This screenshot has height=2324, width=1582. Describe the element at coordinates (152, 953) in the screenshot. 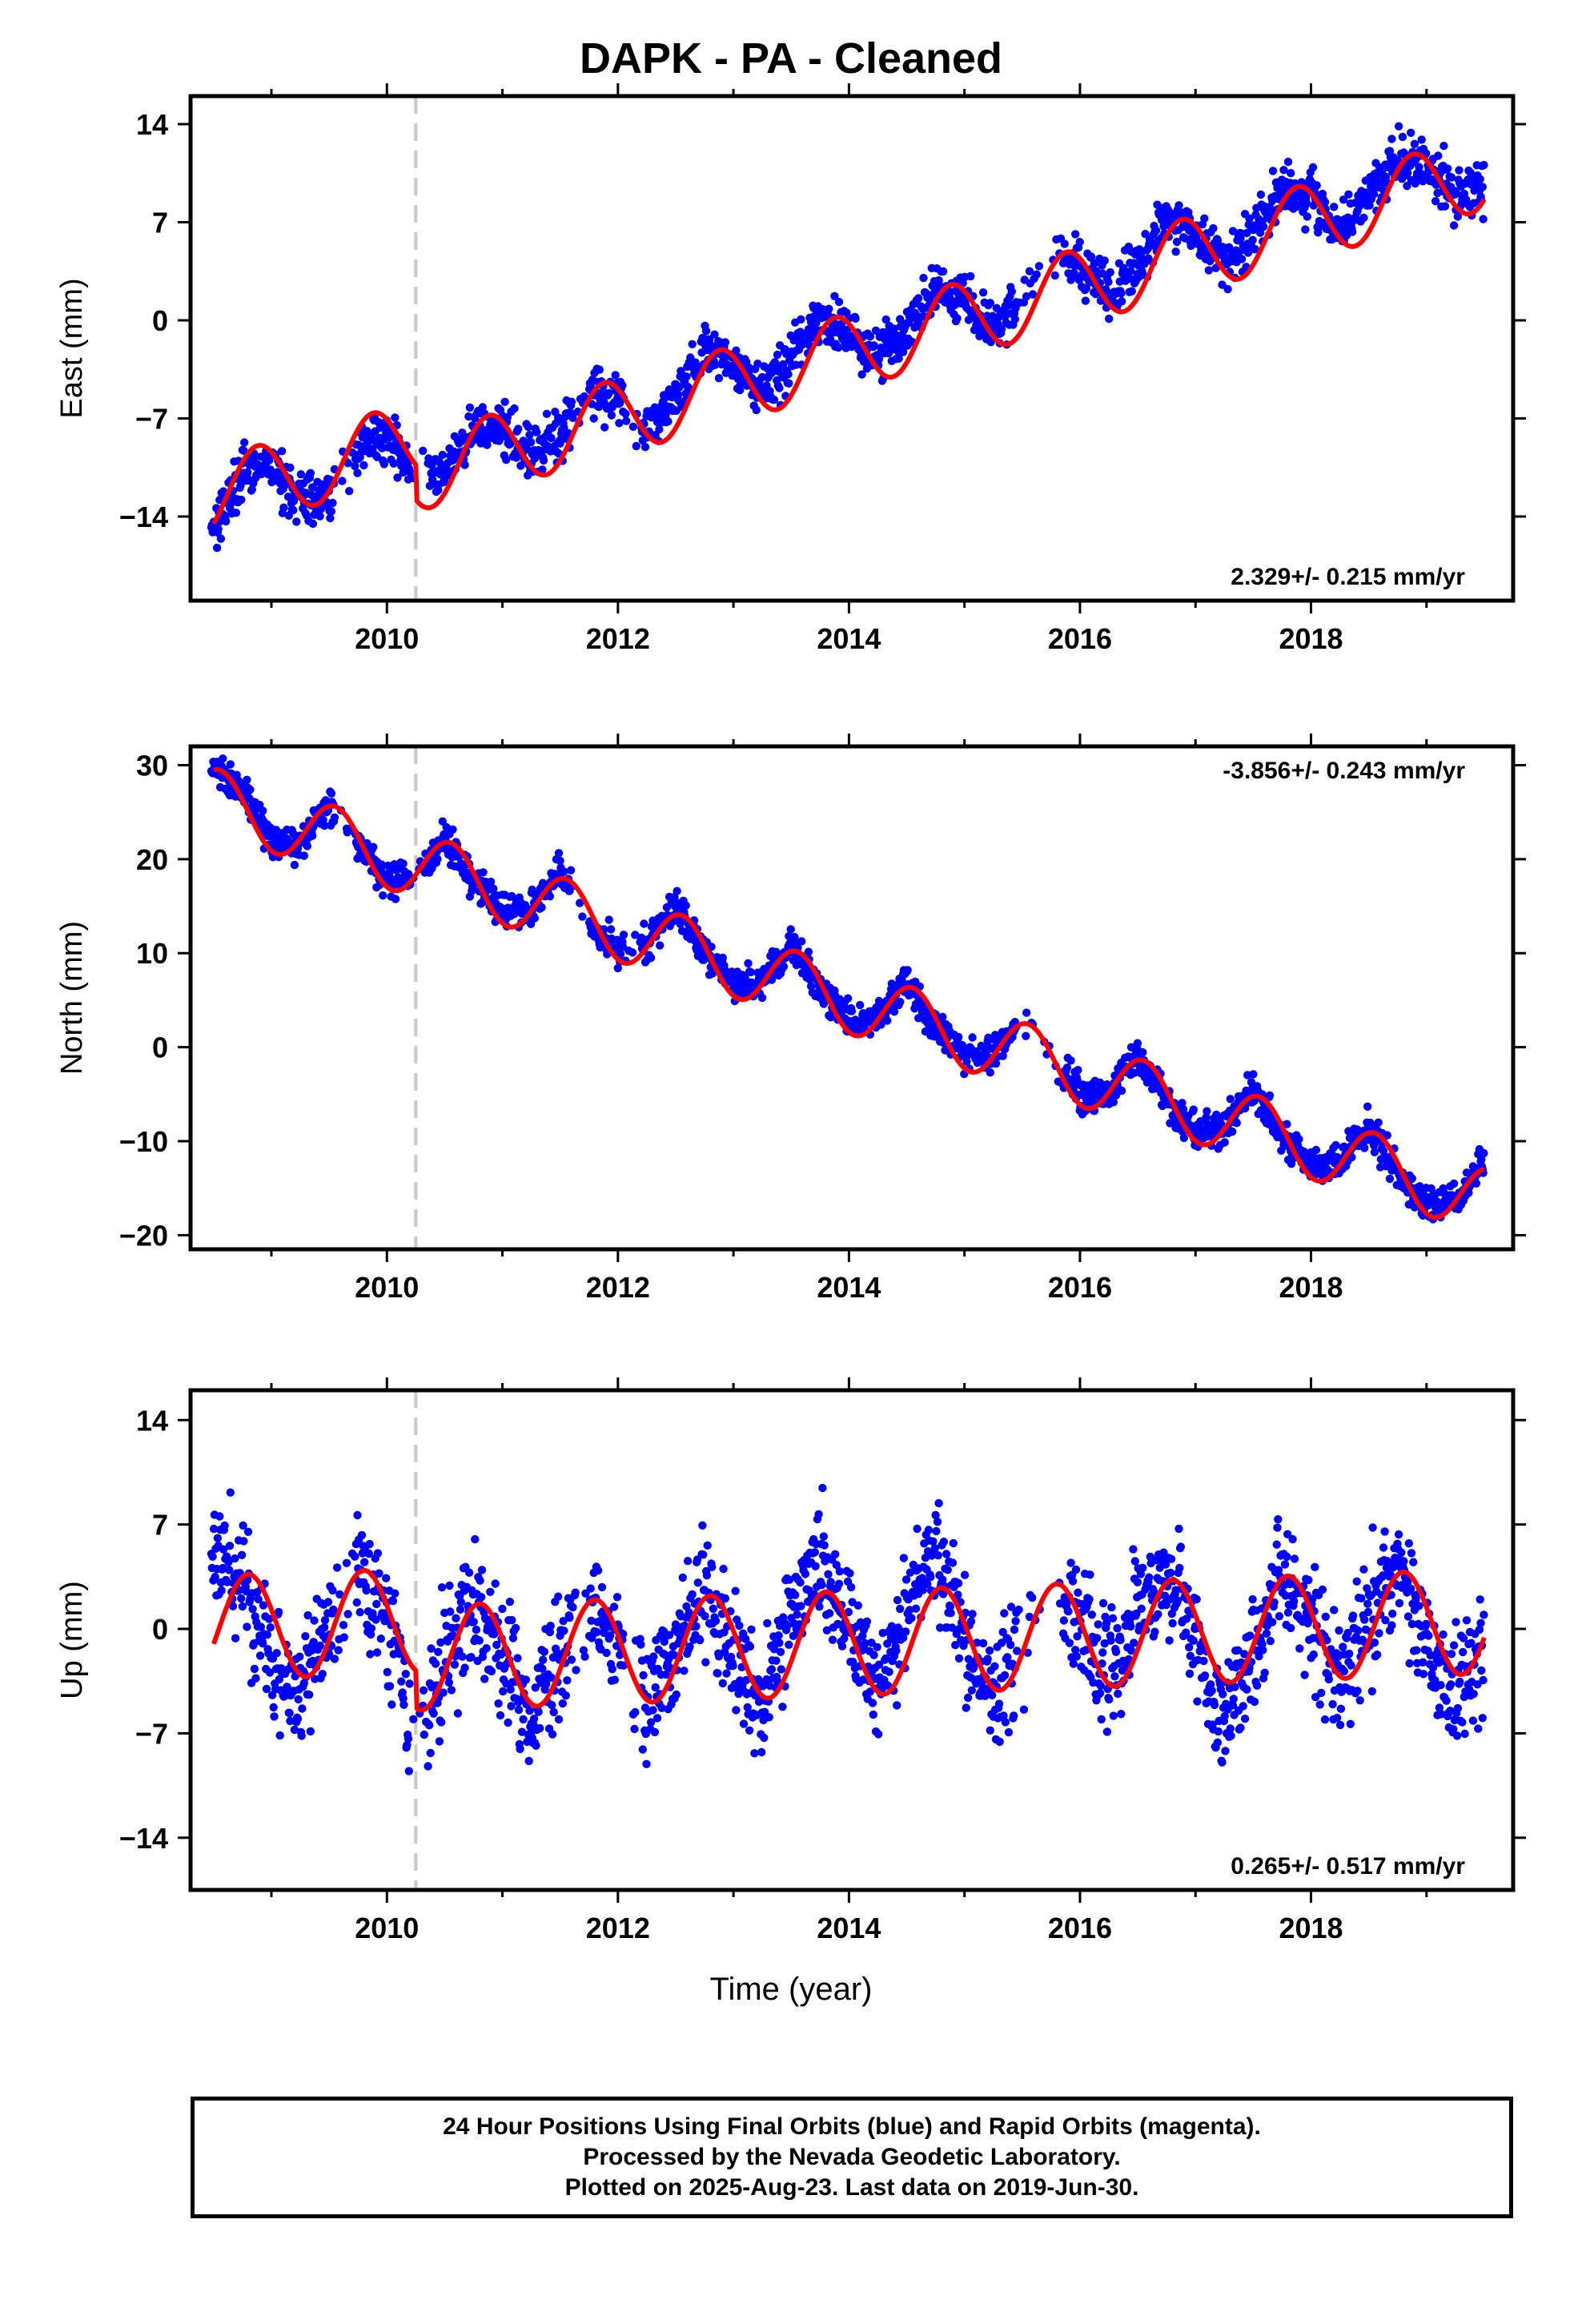

I see `y-tick-label: 10` at that location.